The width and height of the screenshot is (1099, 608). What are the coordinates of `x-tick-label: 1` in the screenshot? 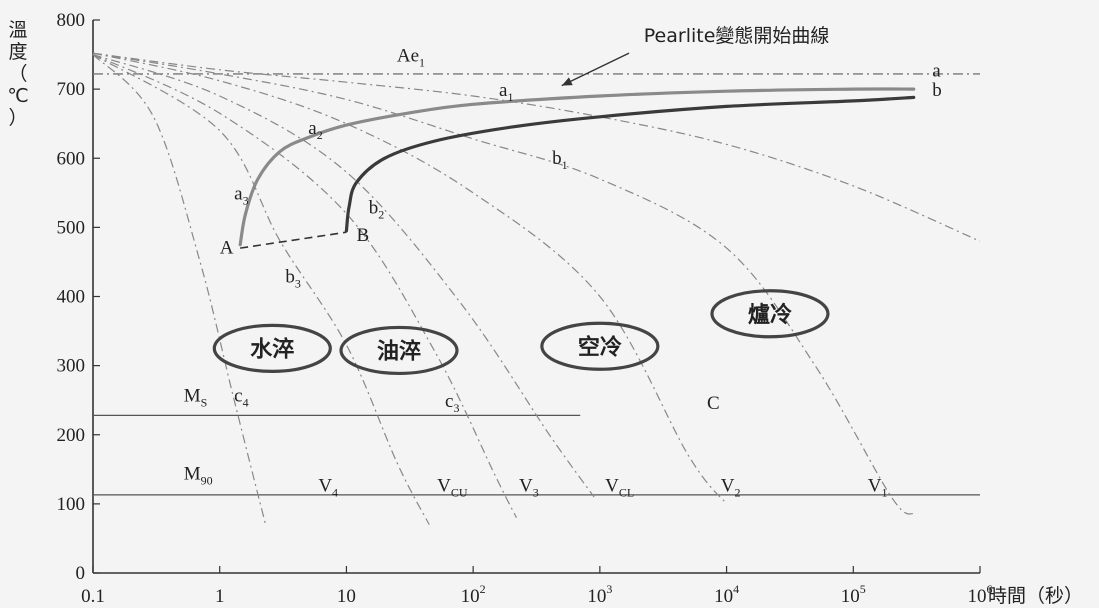 It's located at (220, 596).